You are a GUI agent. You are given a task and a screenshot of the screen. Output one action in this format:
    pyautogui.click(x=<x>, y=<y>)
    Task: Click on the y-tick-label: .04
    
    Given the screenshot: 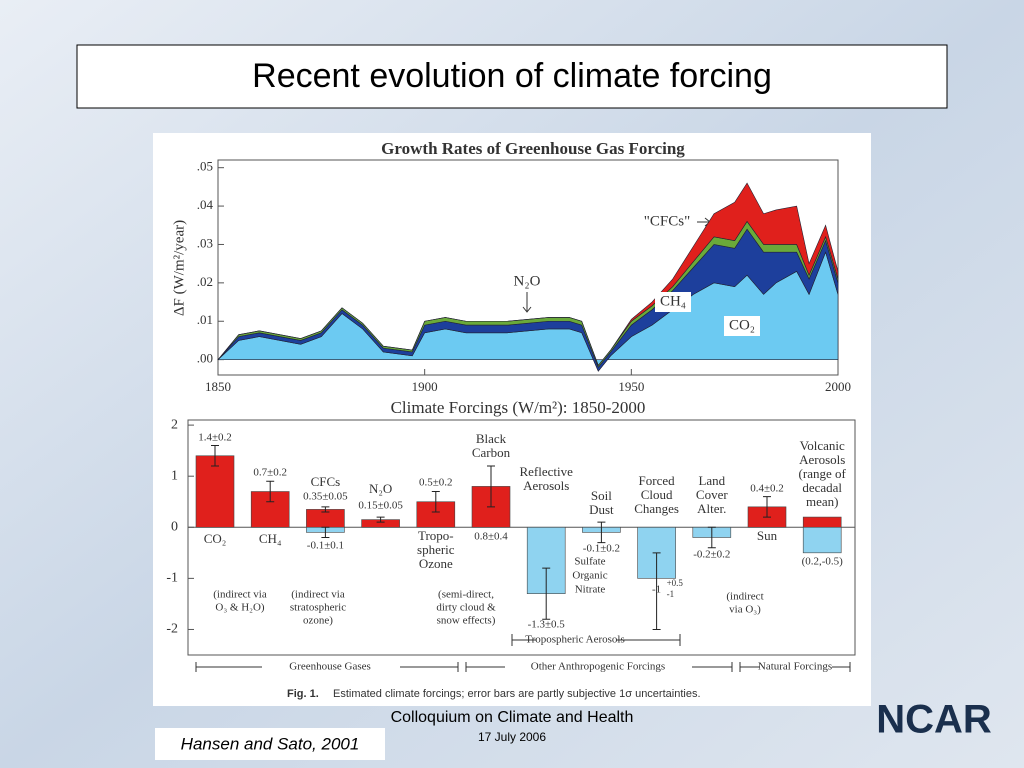 What is the action you would take?
    pyautogui.click(x=205, y=204)
    